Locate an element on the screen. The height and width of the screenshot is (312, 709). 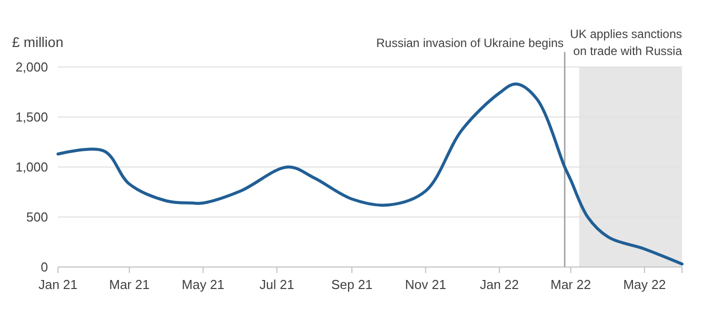
x-tick-label: May 22 is located at coordinates (644, 284).